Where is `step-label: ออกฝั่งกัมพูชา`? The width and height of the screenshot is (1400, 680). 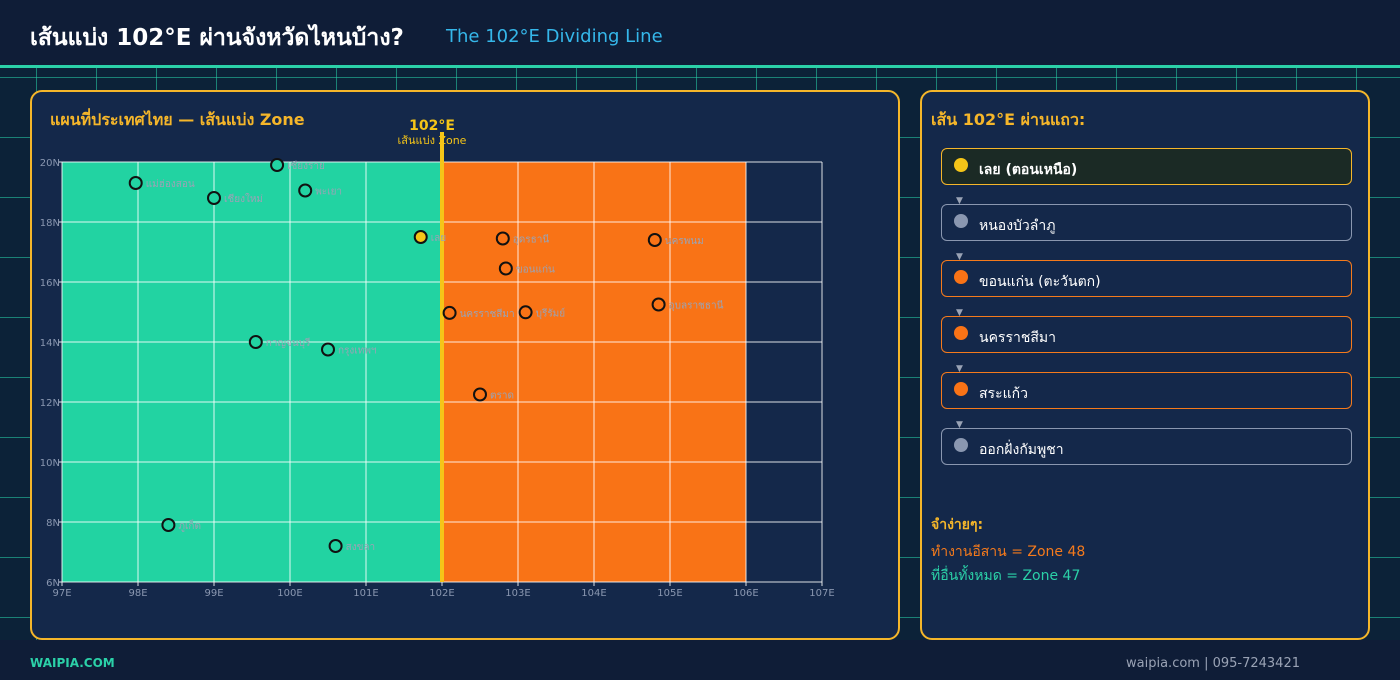 step-label: ออกฝั่งกัมพูชา is located at coordinates (1021, 450).